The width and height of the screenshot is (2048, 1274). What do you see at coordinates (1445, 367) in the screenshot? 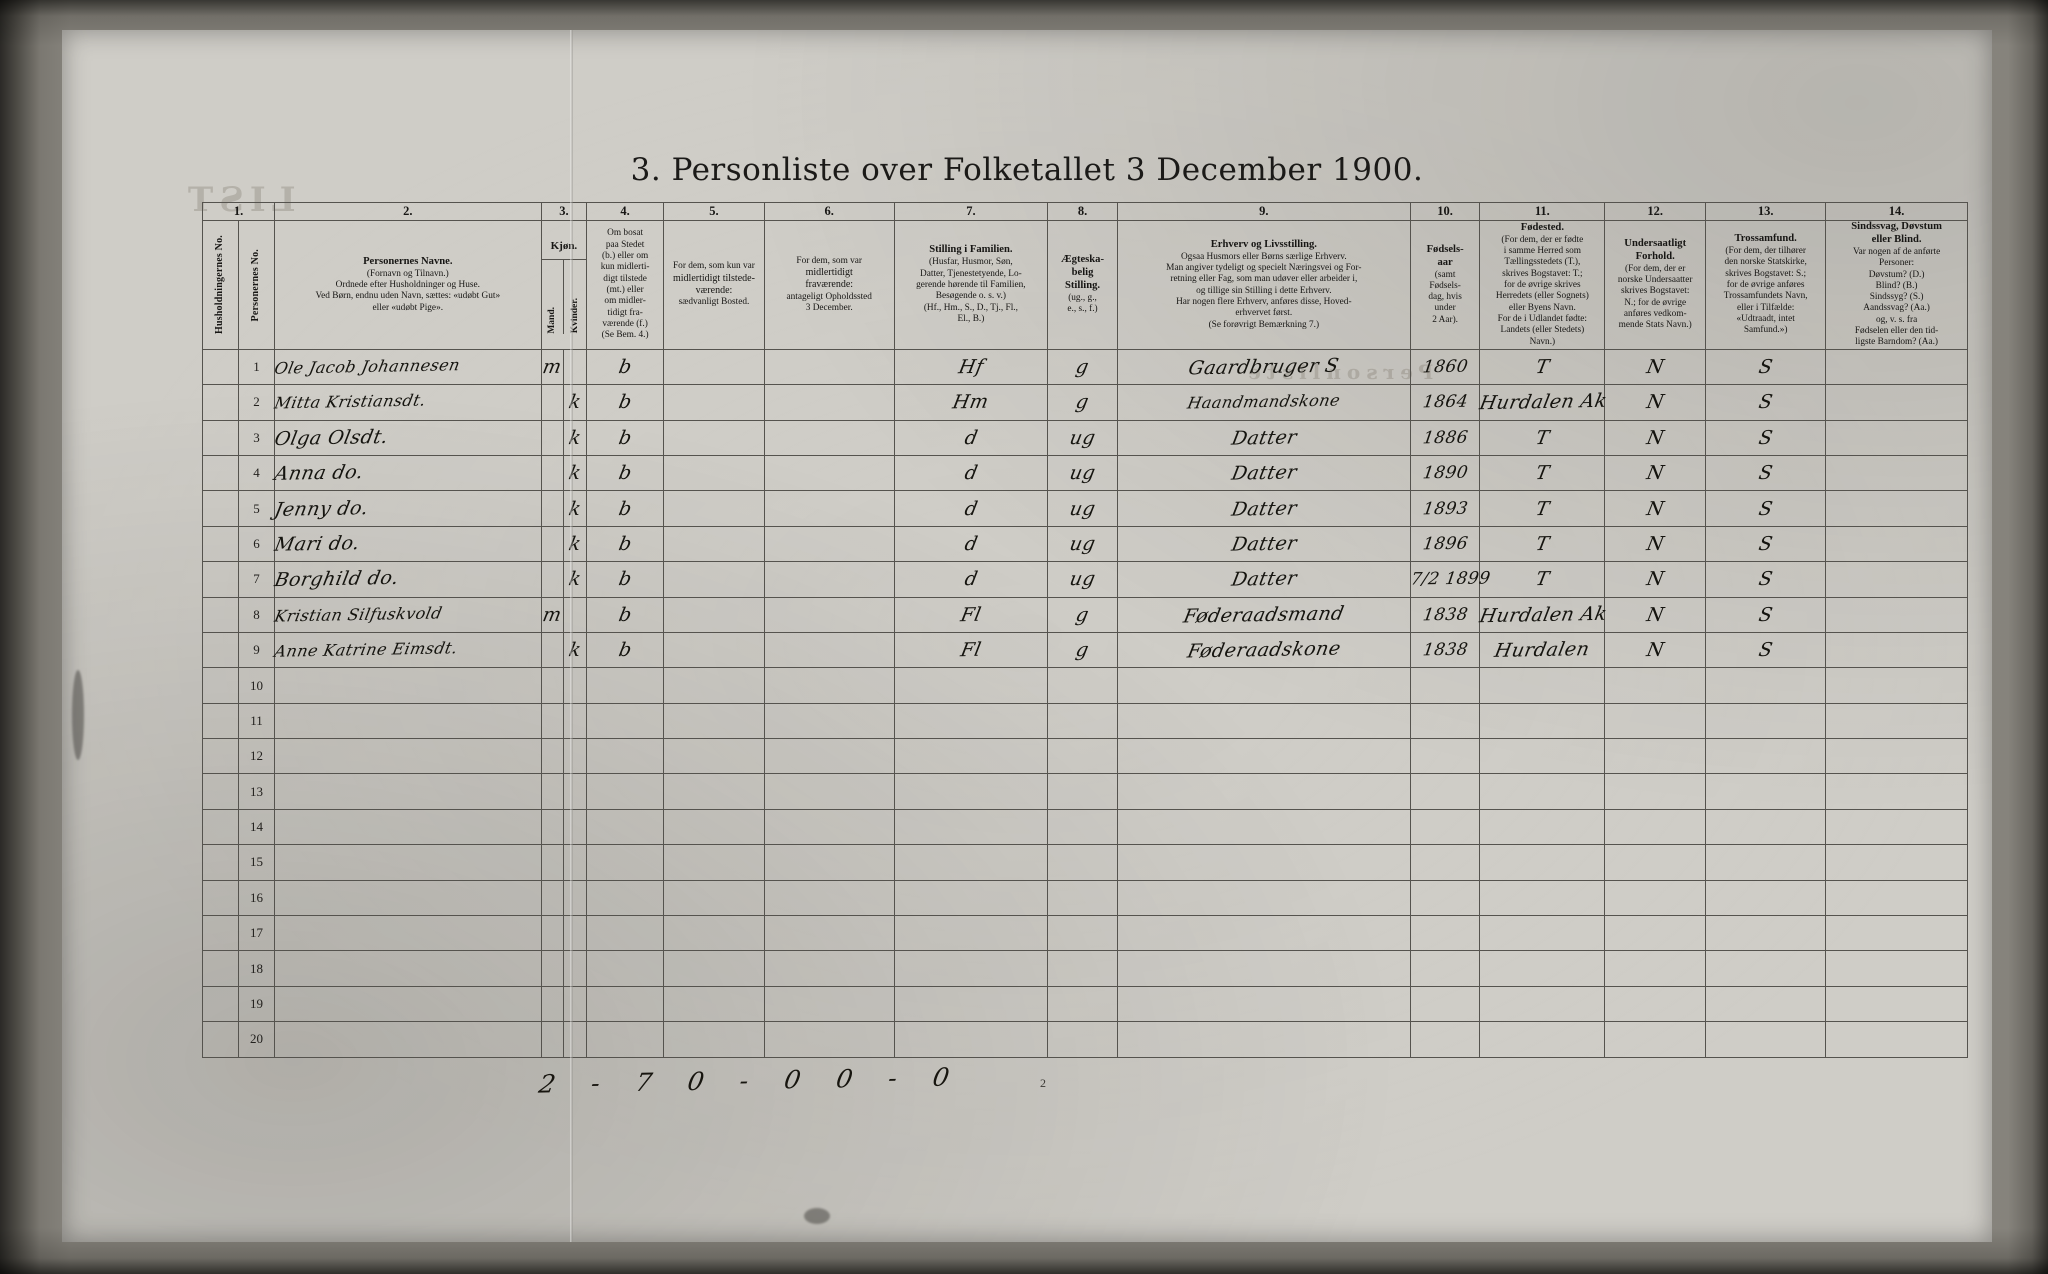
I see `cell-aar: 1860` at bounding box center [1445, 367].